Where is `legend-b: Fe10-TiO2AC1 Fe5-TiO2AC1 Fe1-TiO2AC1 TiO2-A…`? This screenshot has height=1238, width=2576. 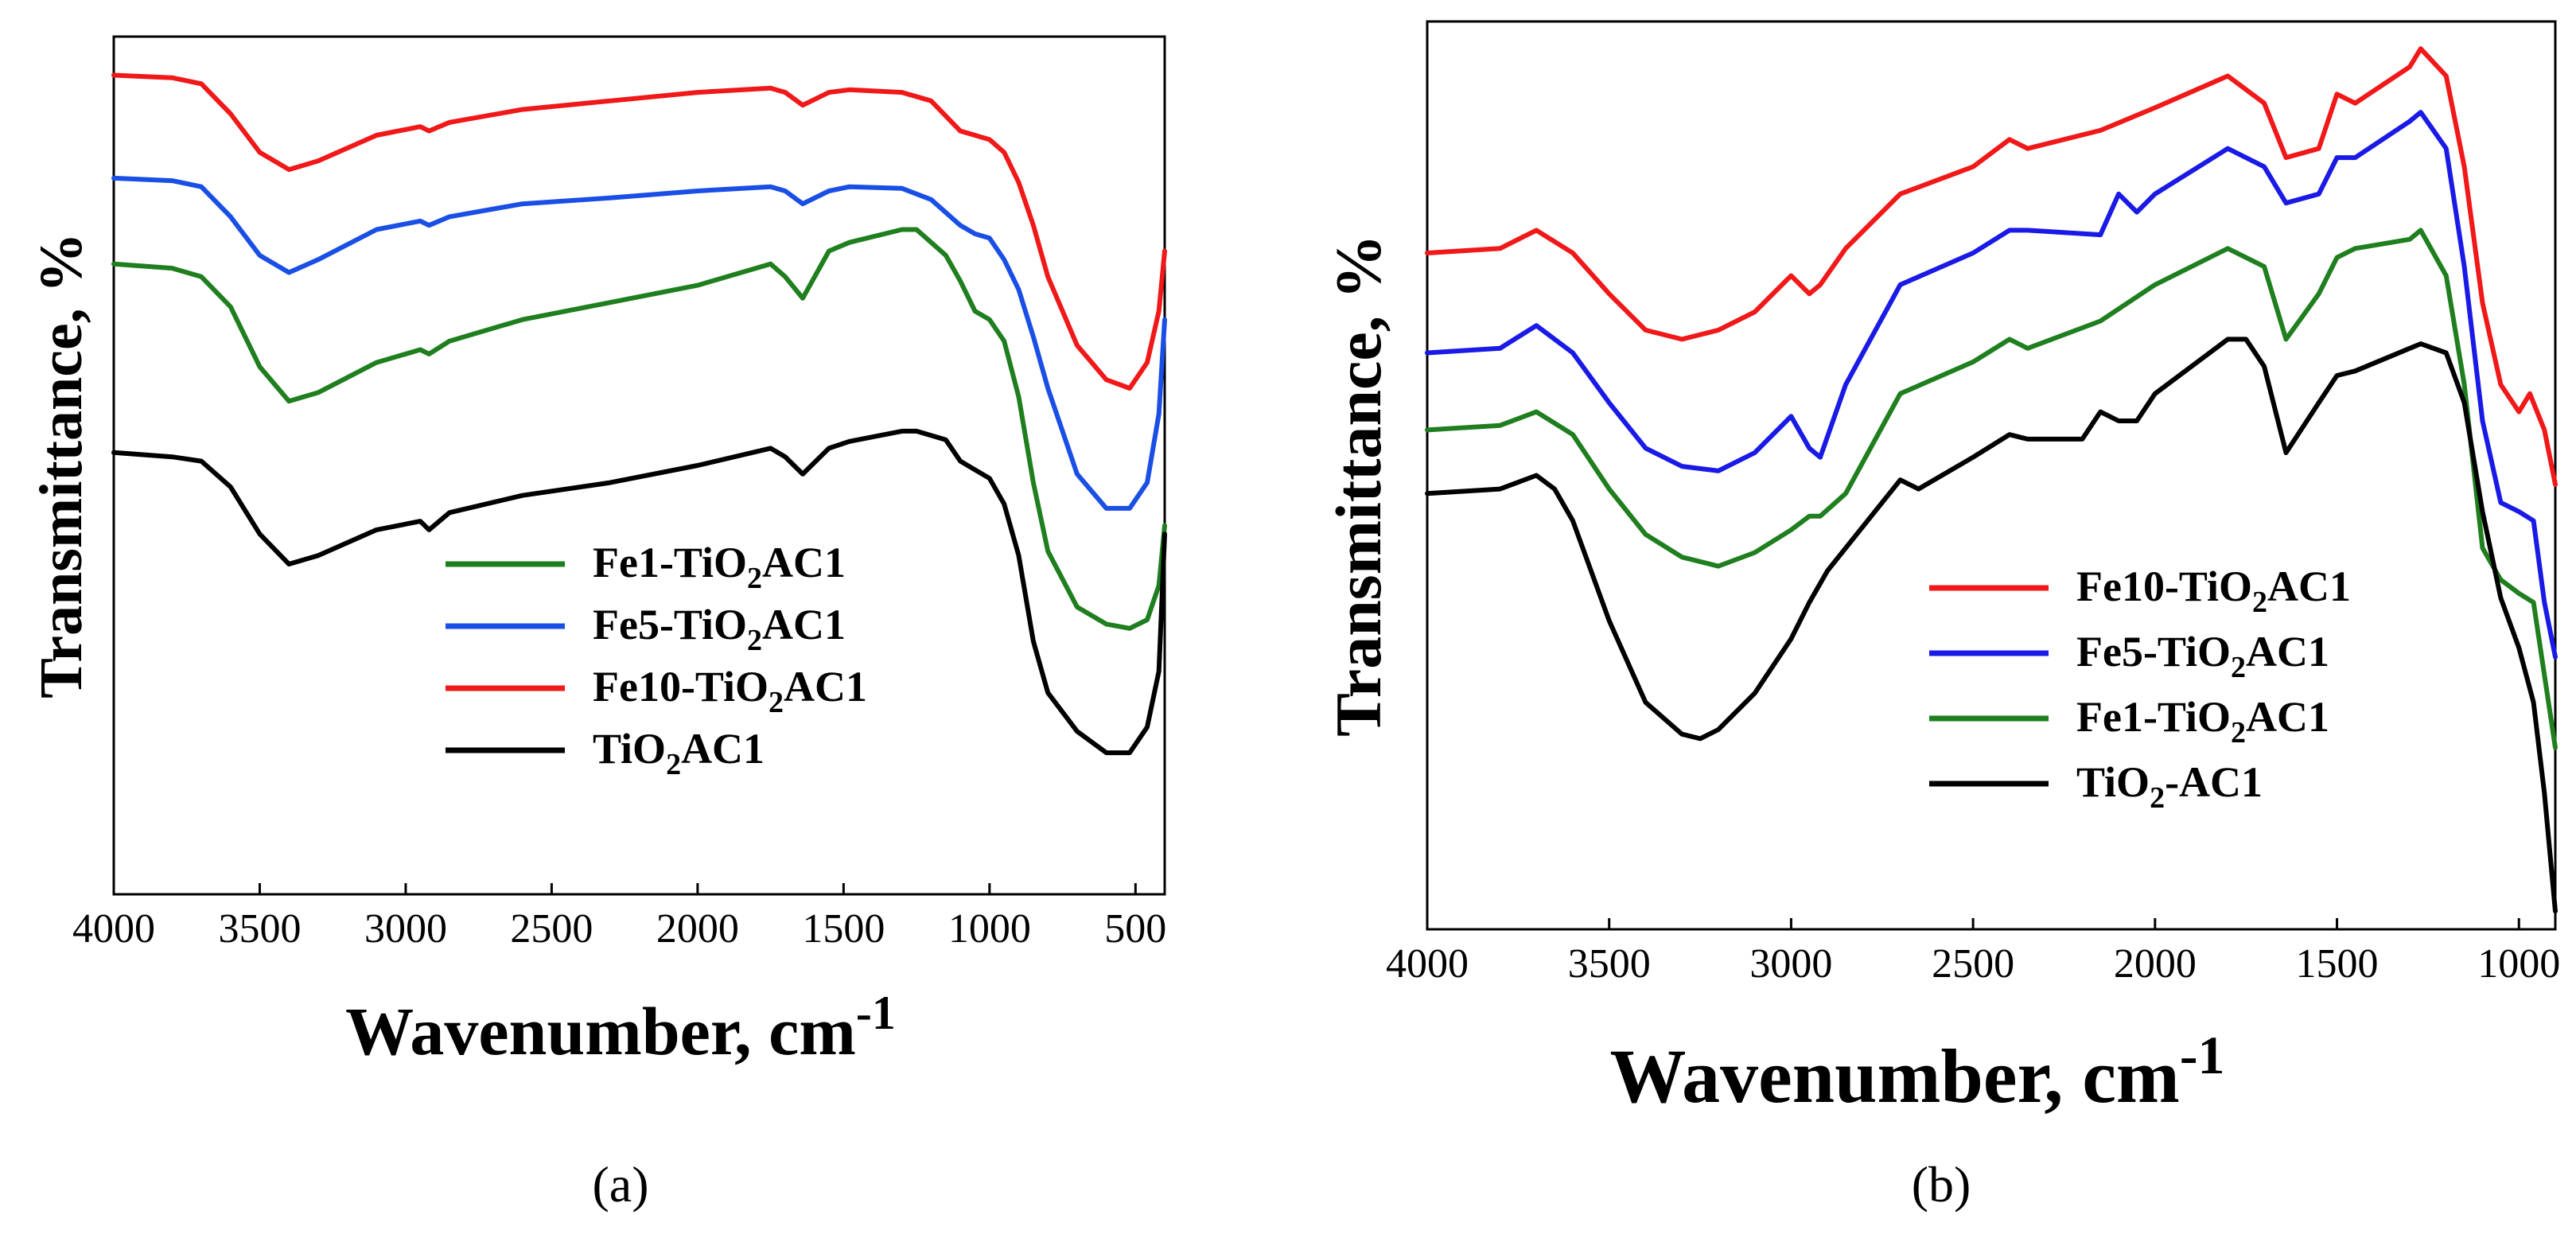 legend-b: Fe10-TiO2AC1 Fe5-TiO2AC1 Fe1-TiO2AC1 TiO2-A… is located at coordinates (2140, 689).